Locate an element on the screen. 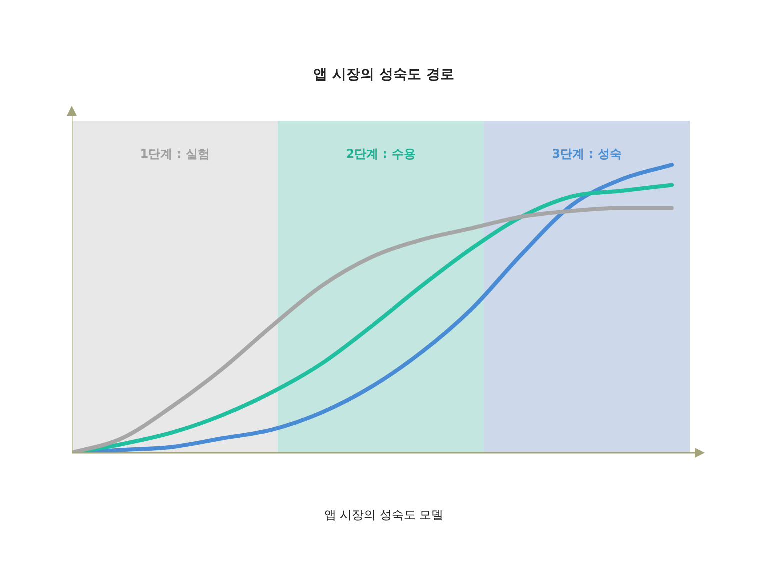 This screenshot has width=768, height=576. chart-title: 앱 시장의 성숙도 경로 is located at coordinates (384, 75).